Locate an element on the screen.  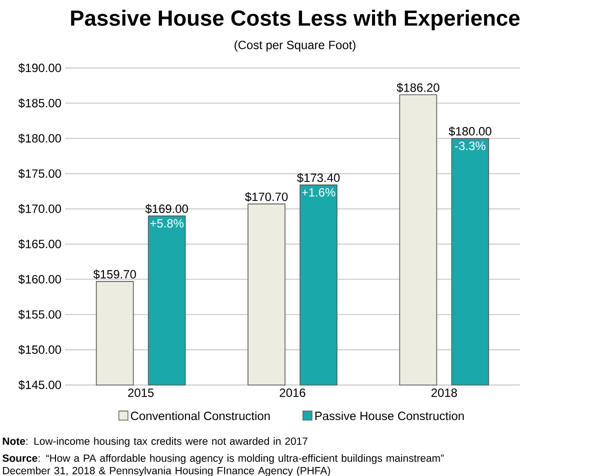
legend-label: Passive House Construction is located at coordinates (389, 415).